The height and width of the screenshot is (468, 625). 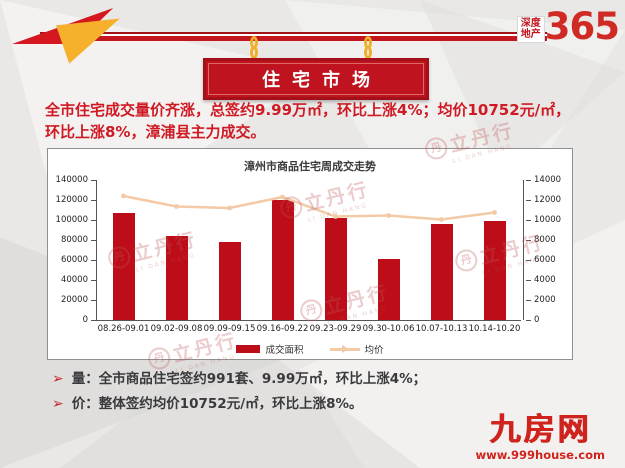 What do you see at coordinates (74, 260) in the screenshot?
I see `axis-tick-label: 60000` at bounding box center [74, 260].